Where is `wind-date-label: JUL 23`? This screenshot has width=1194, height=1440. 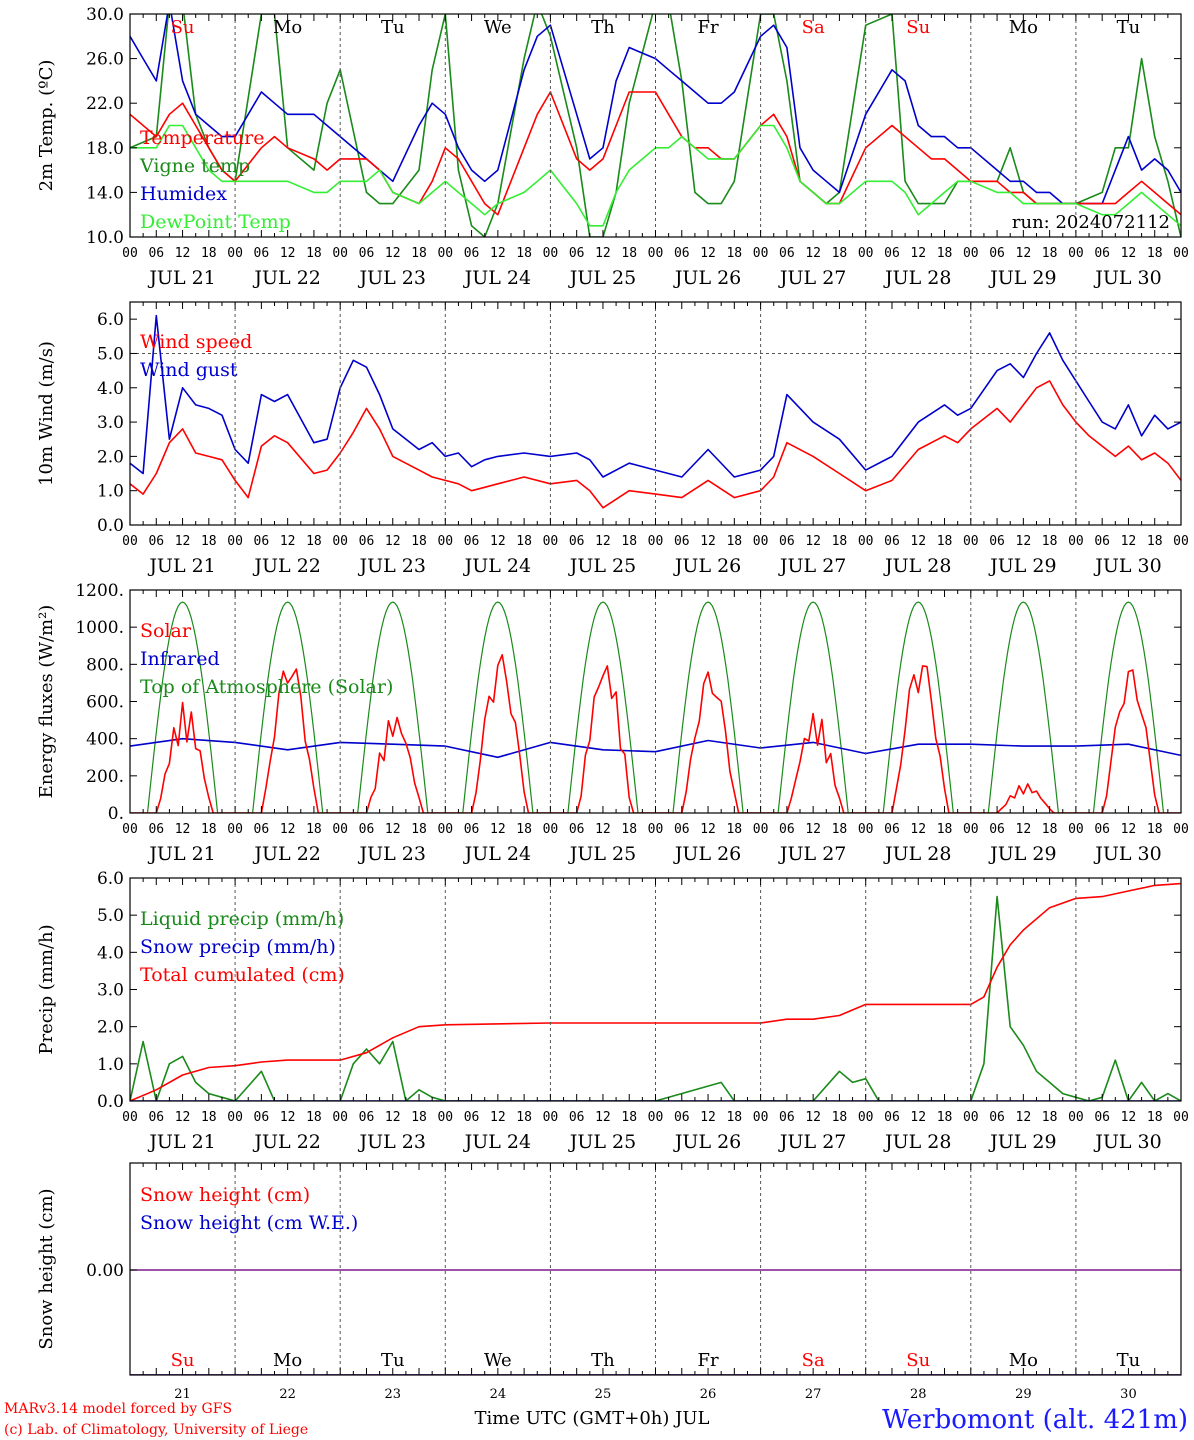 wind-date-label: JUL 23 is located at coordinates (392, 566).